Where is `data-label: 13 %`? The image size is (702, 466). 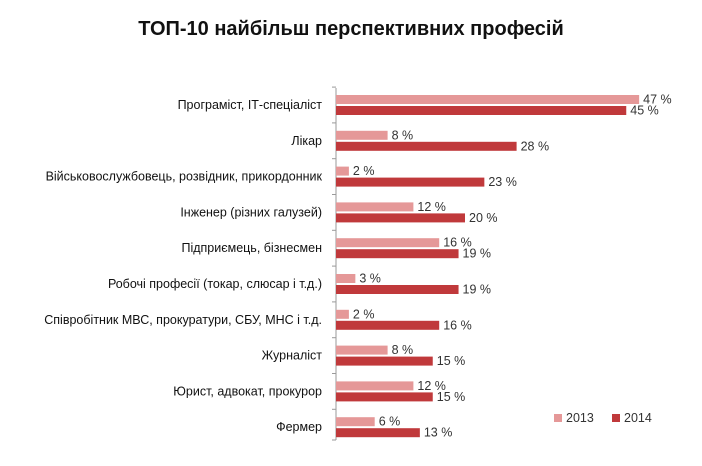 data-label: 13 % is located at coordinates (438, 433).